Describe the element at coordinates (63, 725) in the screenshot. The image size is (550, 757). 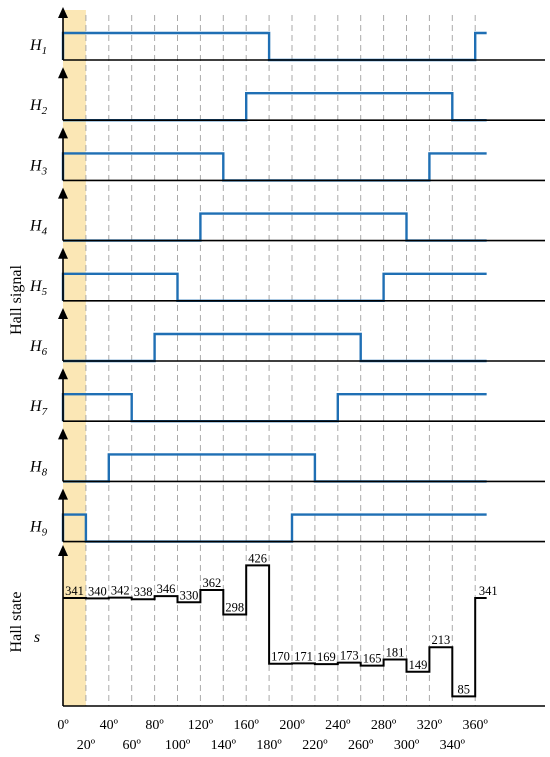
I see `x-tick-label-0: 0º` at that location.